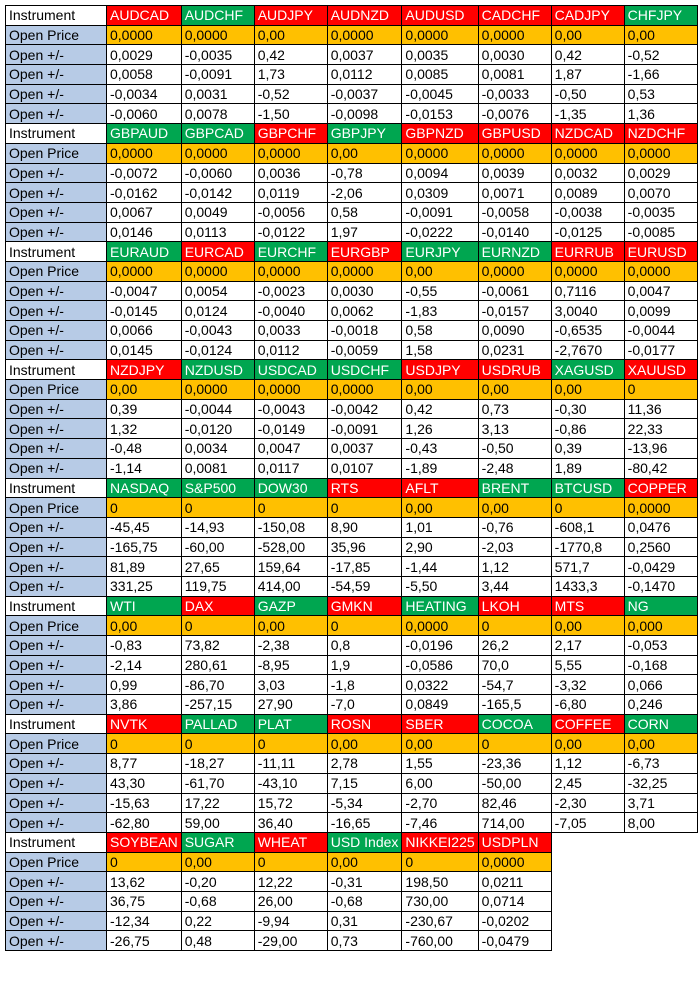  Describe the element at coordinates (290, 74) in the screenshot. I see `open-change-cell: 1,73` at that location.